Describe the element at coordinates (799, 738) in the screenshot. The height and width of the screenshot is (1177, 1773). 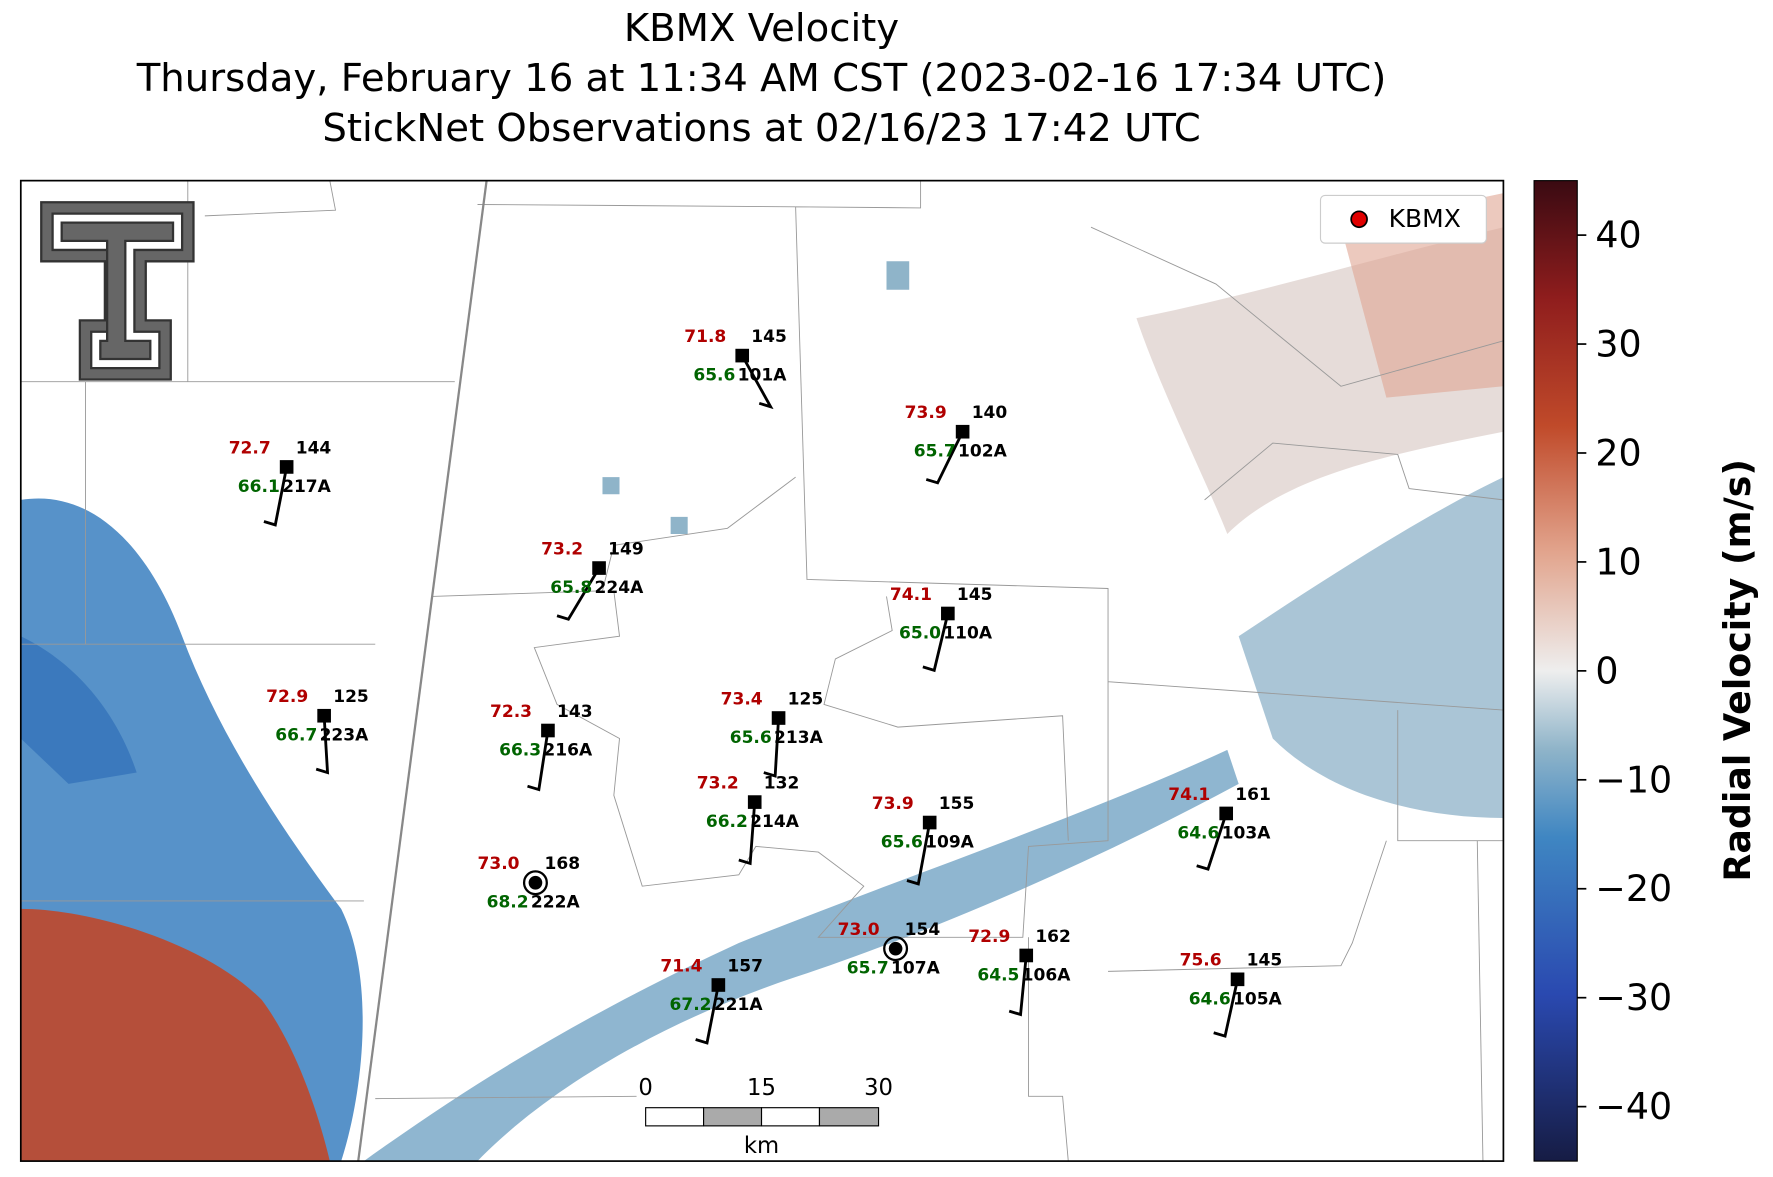
I see `station-id: 213A` at that location.